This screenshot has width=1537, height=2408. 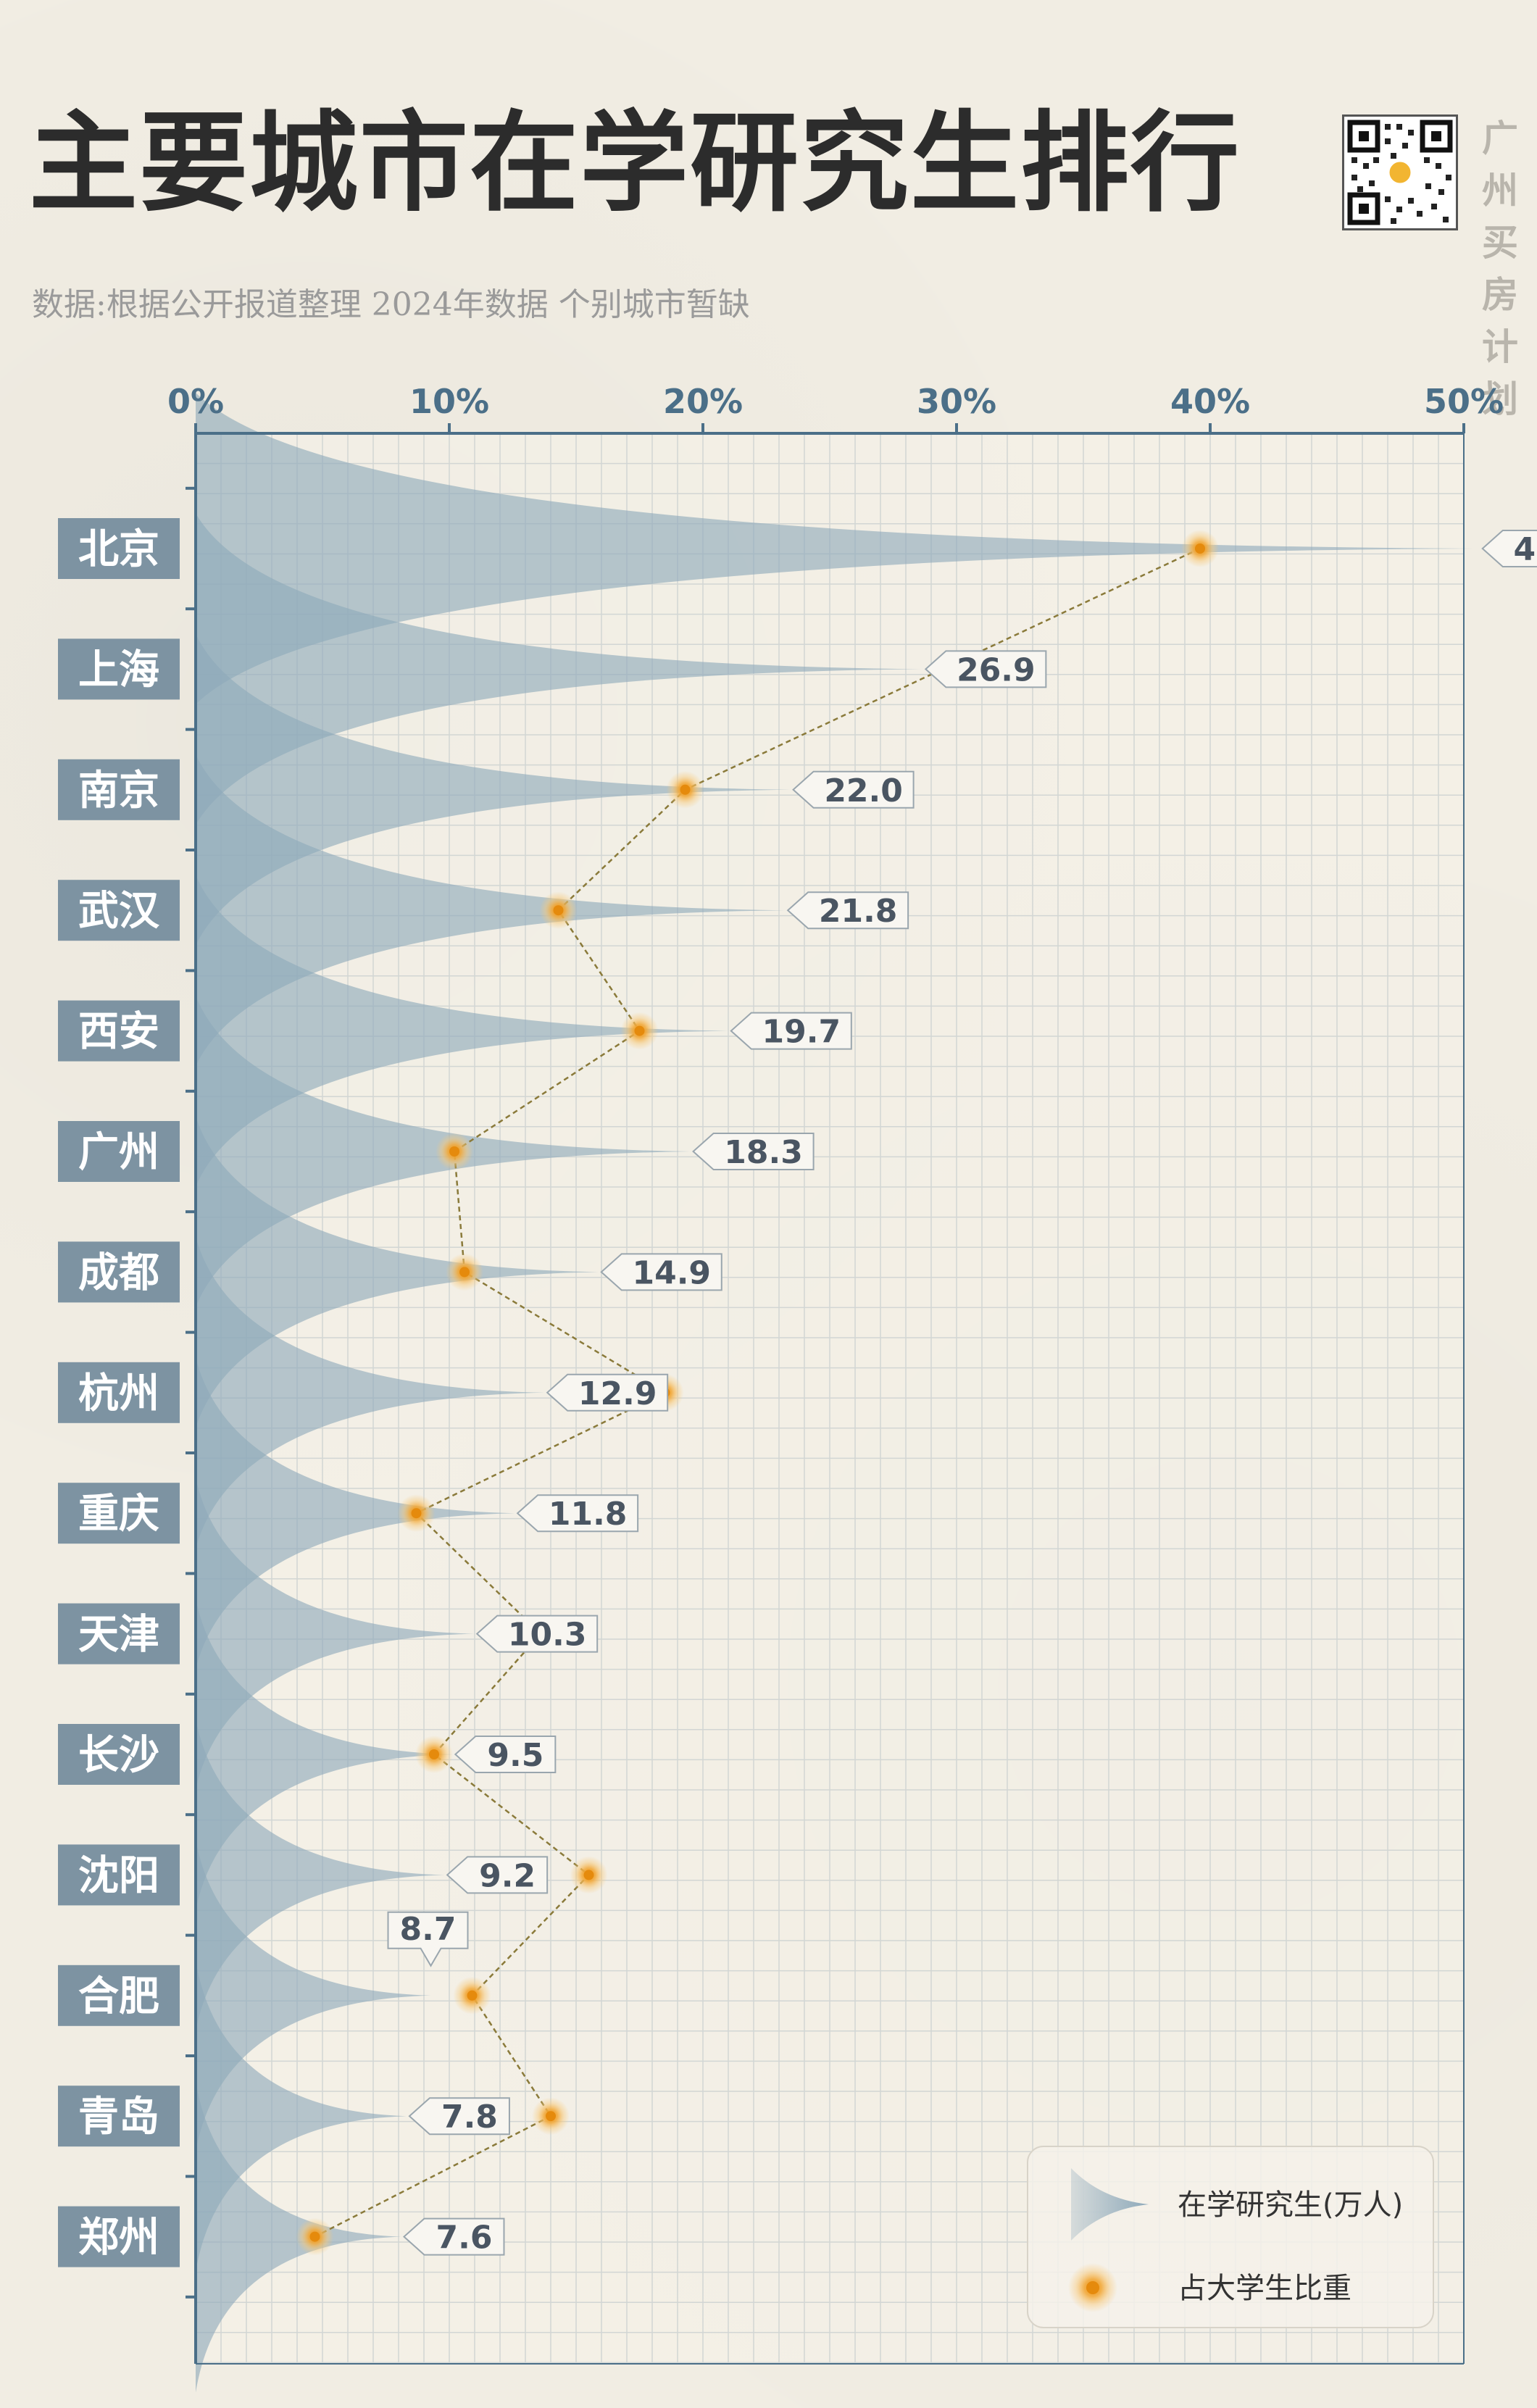 I want to click on value-label: 18.3, so click(x=753, y=1152).